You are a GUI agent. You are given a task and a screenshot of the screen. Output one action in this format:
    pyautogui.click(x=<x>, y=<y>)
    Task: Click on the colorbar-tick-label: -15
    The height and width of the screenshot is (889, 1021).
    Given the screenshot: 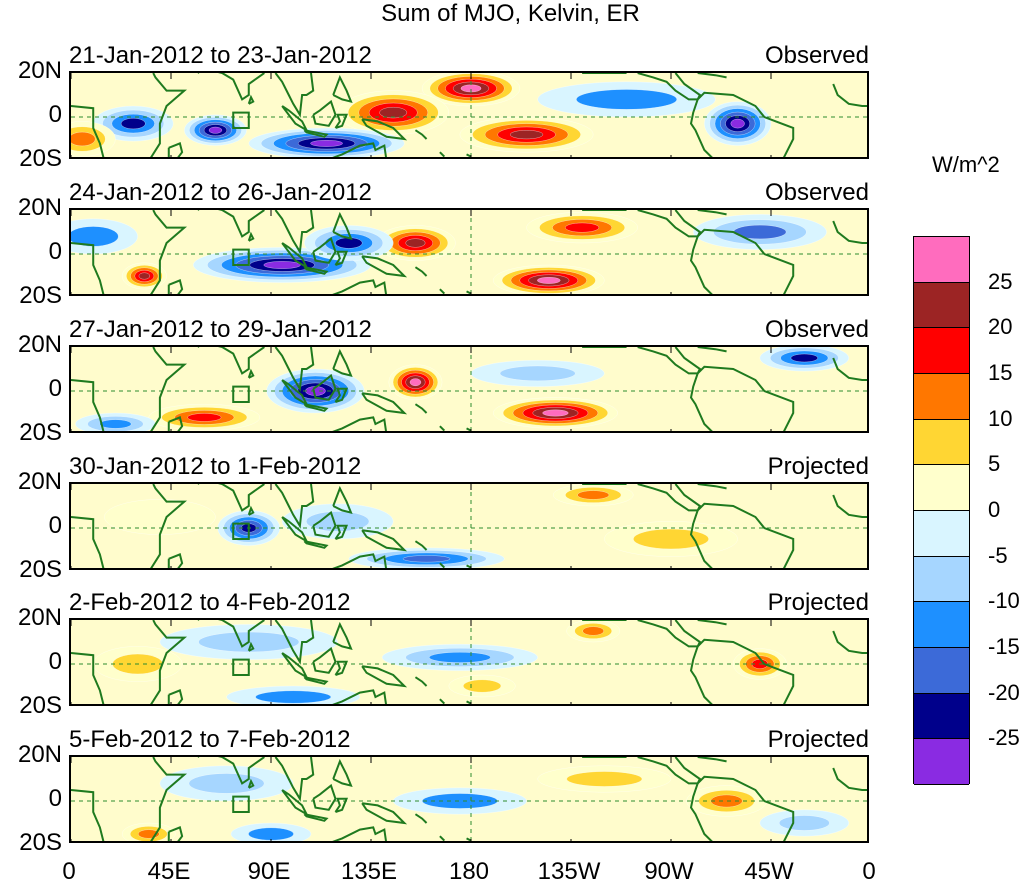 What is the action you would take?
    pyautogui.click(x=1004, y=646)
    